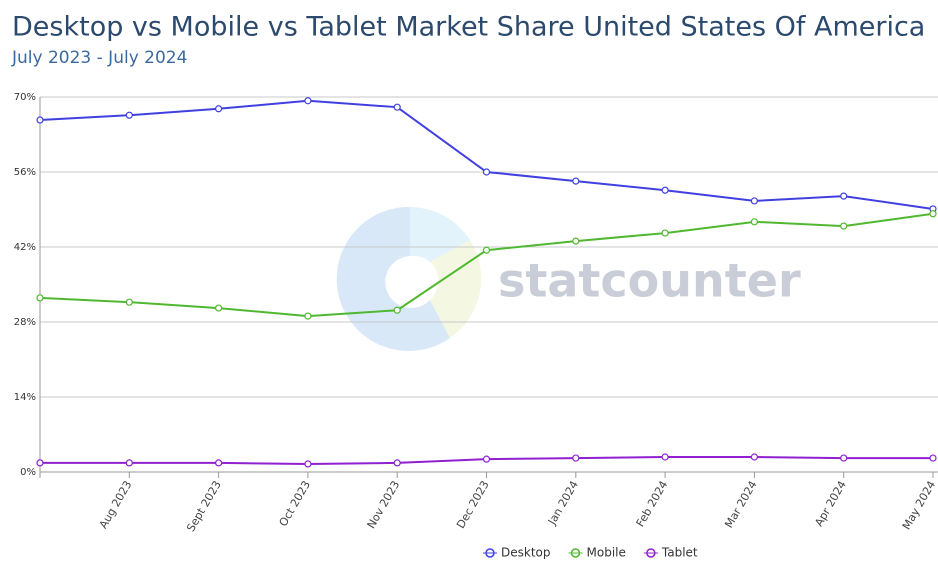 The width and height of the screenshot is (938, 575). Describe the element at coordinates (830, 504) in the screenshot. I see `x-tick-label: Apr 2024` at that location.